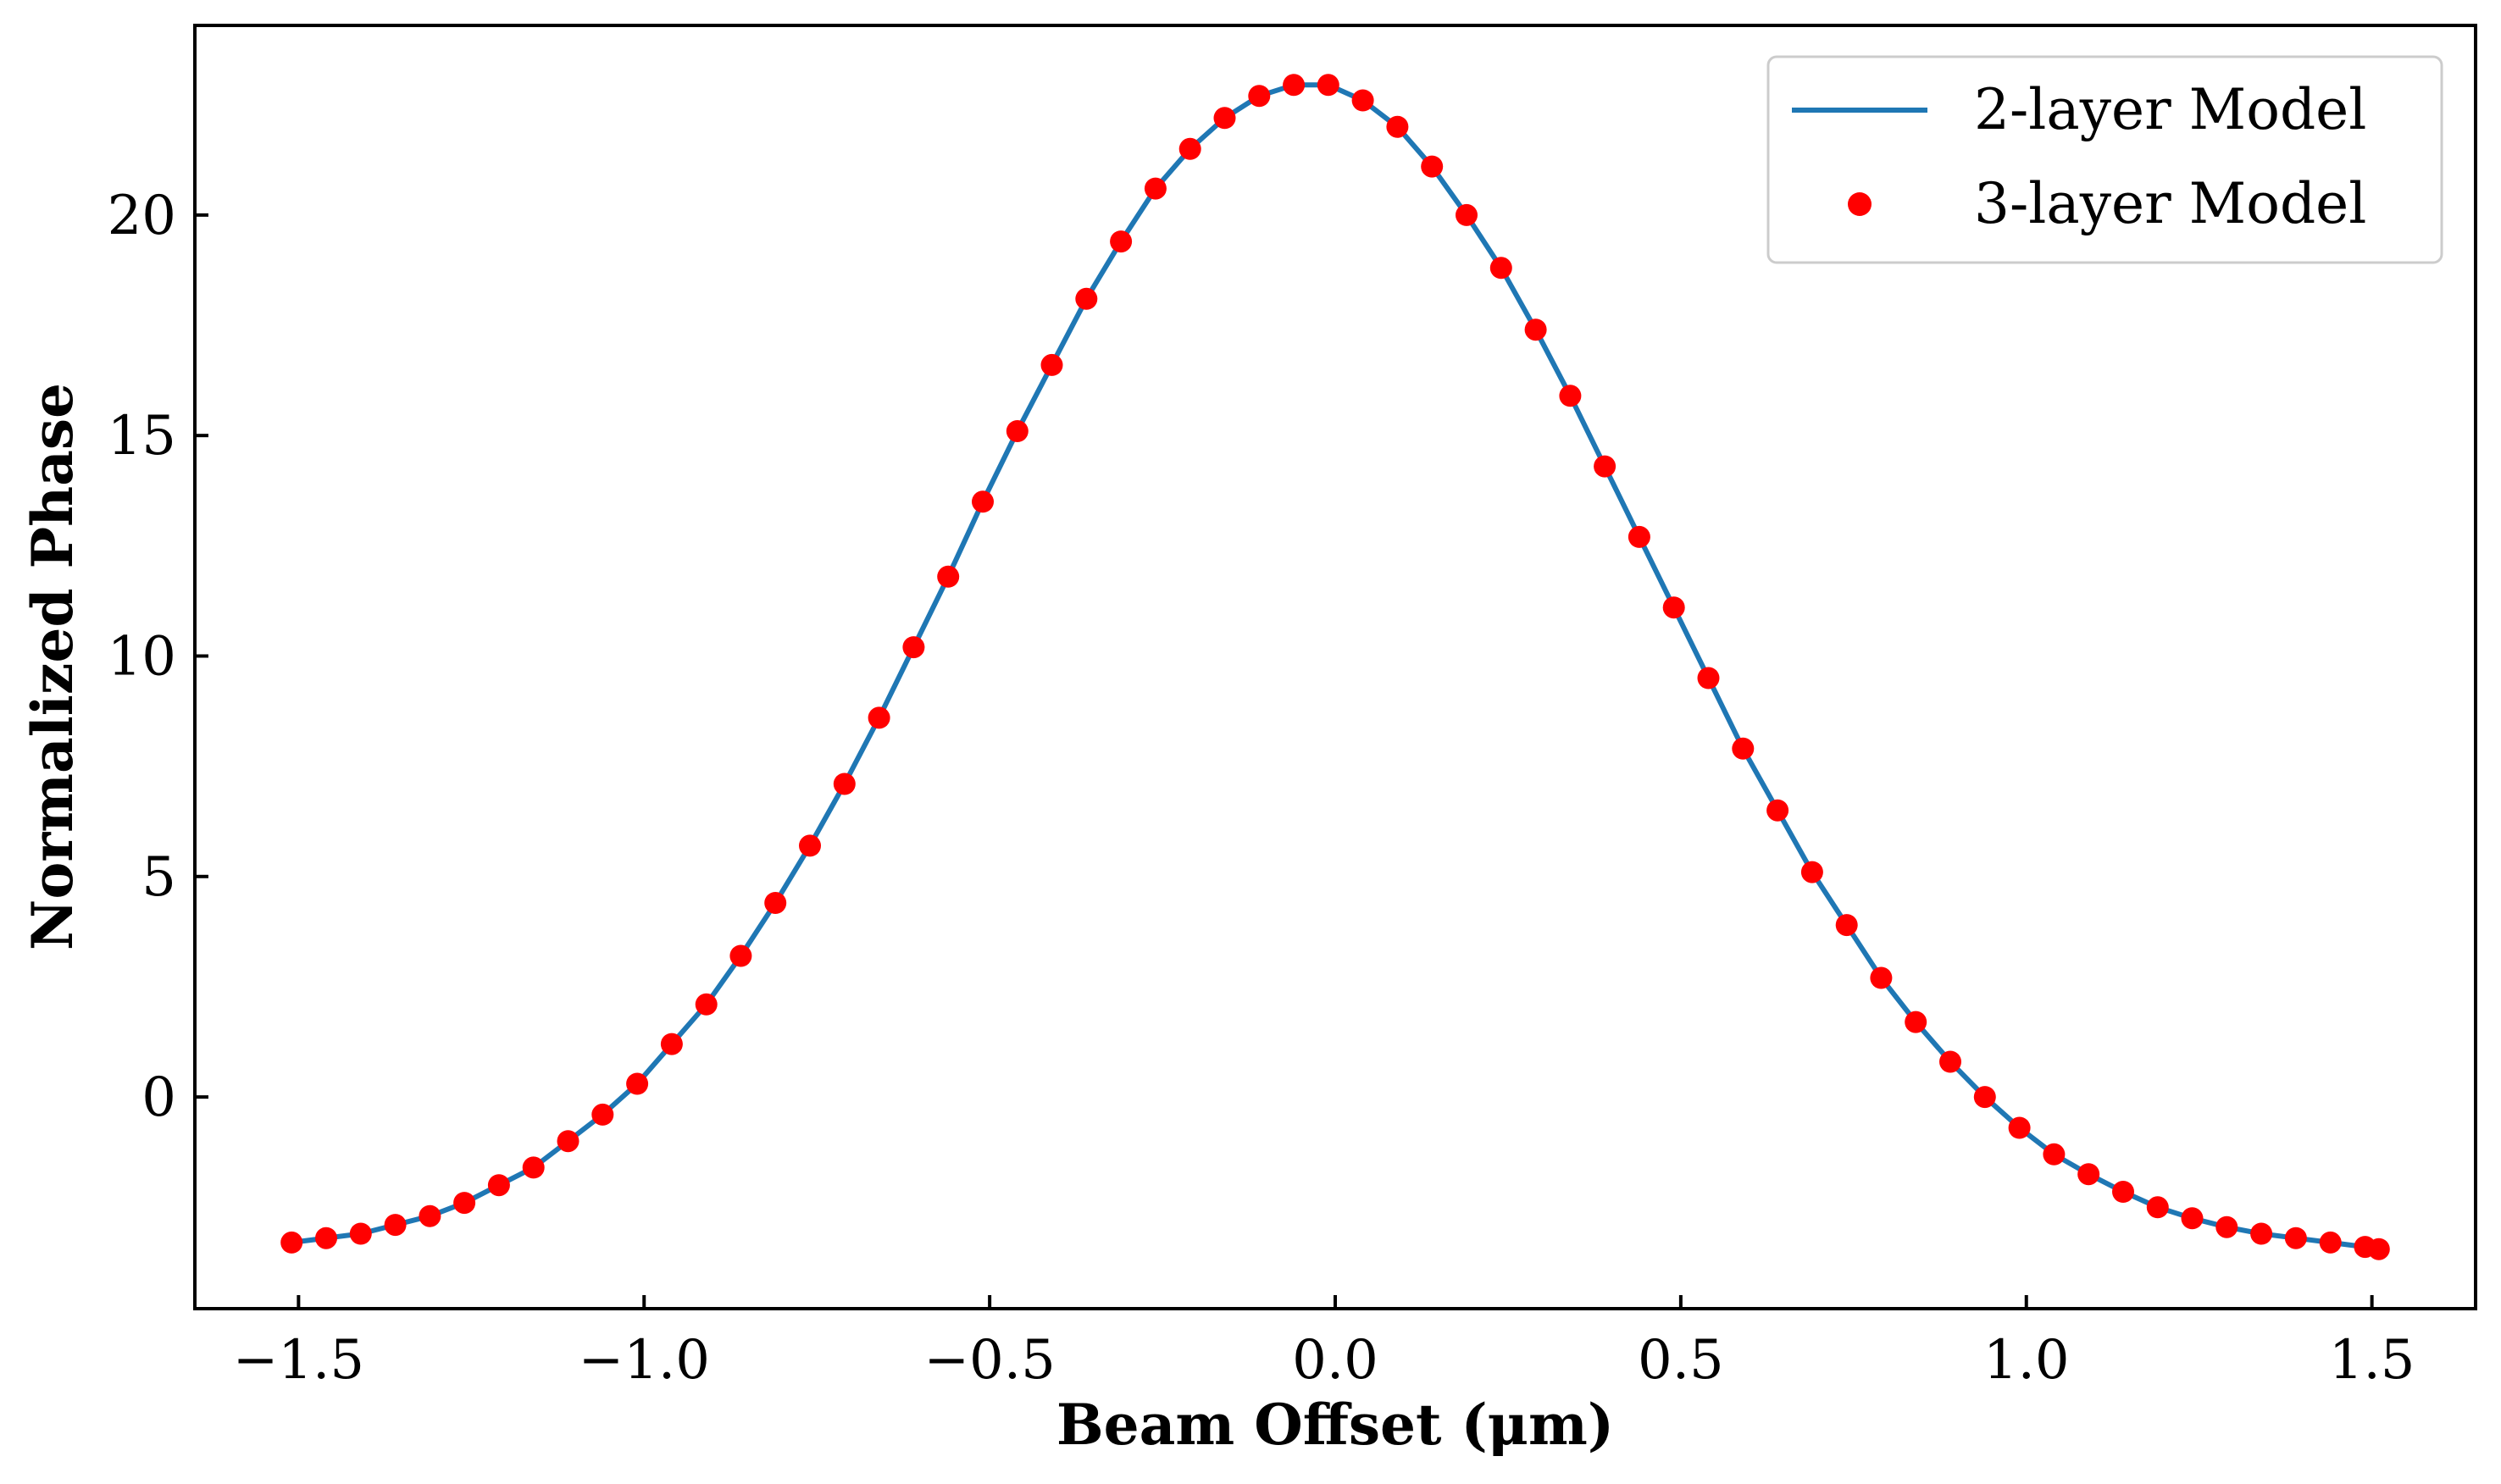 The height and width of the screenshot is (1484, 2501). I want to click on y-tick-label: 10, so click(142, 656).